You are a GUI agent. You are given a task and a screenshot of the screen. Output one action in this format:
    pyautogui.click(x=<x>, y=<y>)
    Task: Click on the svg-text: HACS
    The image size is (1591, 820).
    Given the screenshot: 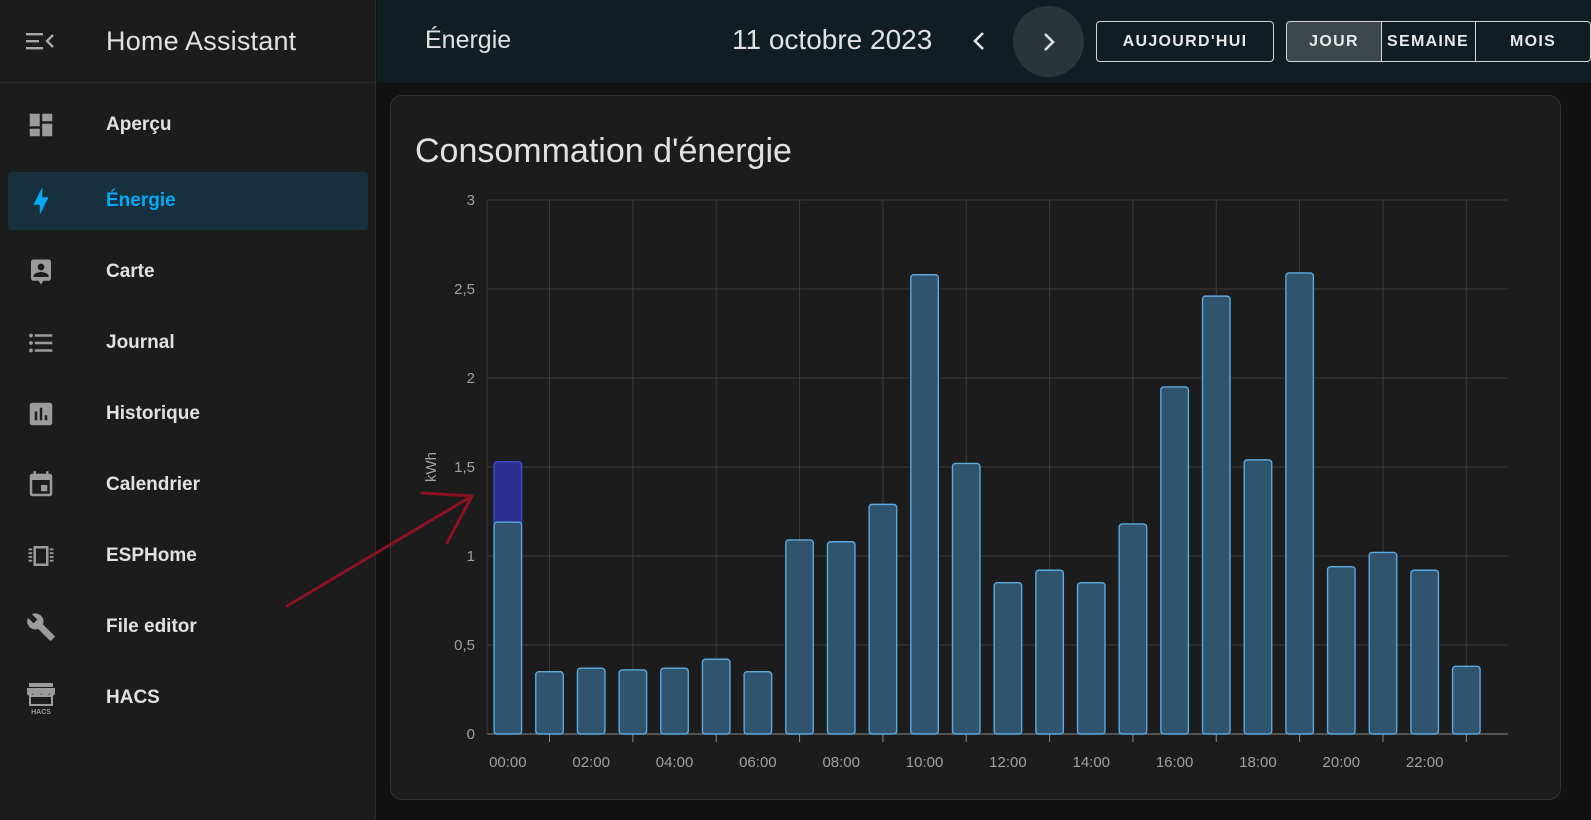 What is the action you would take?
    pyautogui.click(x=41, y=712)
    